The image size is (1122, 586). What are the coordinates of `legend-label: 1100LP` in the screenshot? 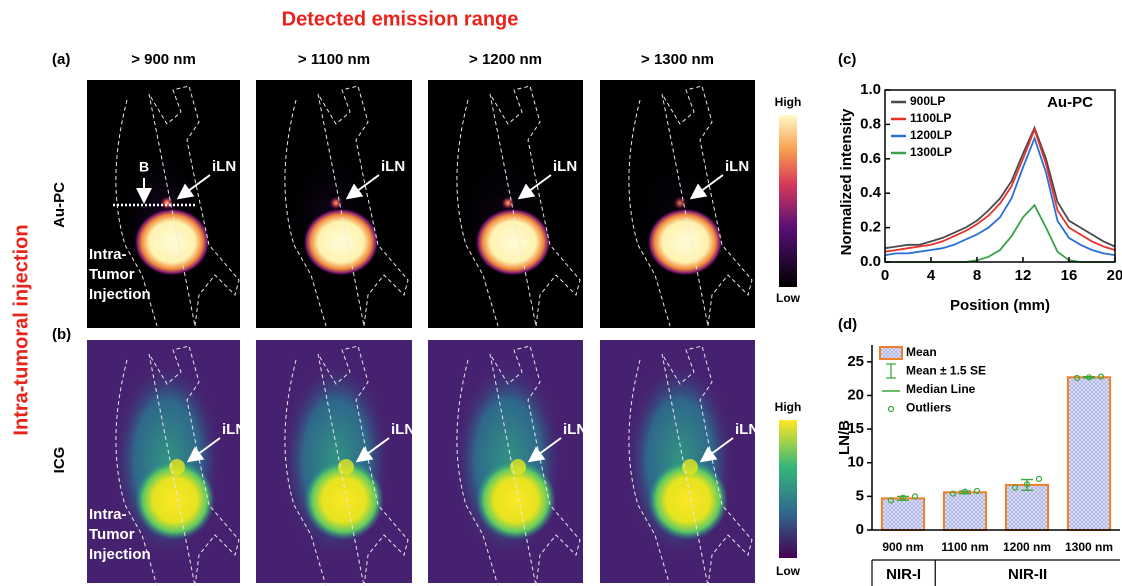 It's located at (930, 118).